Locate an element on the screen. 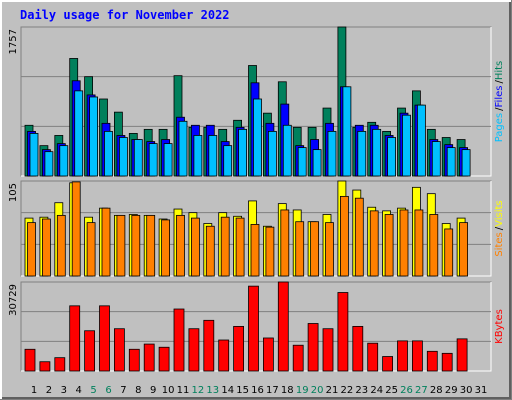  y-tick-label: 105 is located at coordinates (13, 192).